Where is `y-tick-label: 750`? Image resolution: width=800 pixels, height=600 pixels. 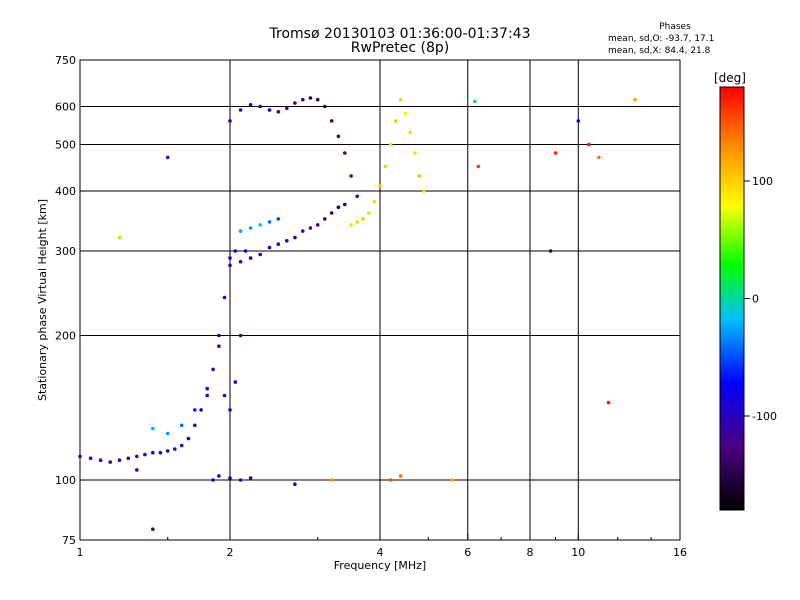
y-tick-label: 750 is located at coordinates (65, 60).